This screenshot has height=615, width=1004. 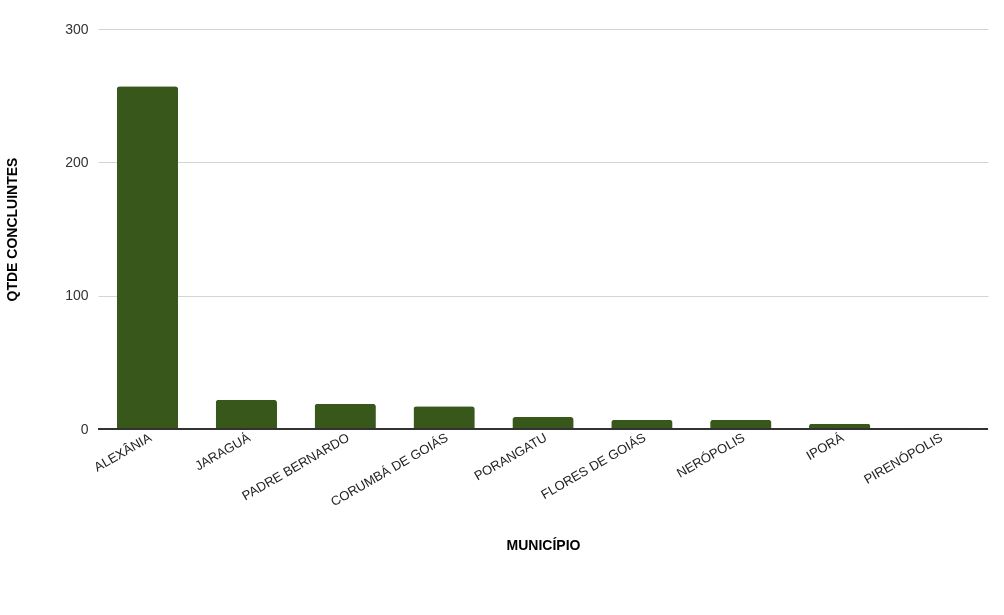 I want to click on y-tick-label: 0, so click(x=84, y=428).